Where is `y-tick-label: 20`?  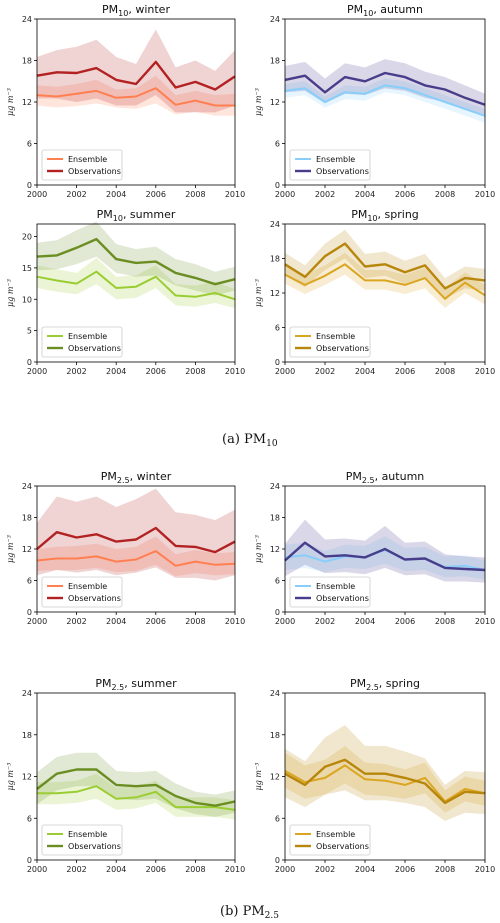 y-tick-label: 20 is located at coordinates (27, 237).